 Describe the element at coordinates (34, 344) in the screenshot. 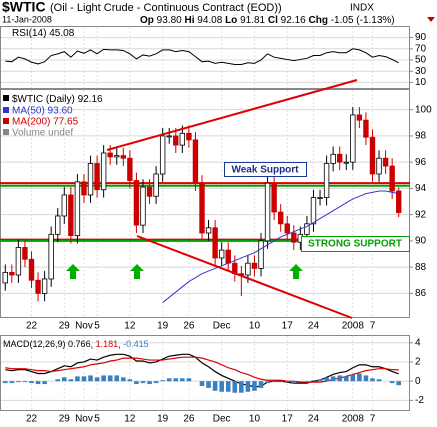

I see `macd-name: MACD(12,26,9)` at that location.